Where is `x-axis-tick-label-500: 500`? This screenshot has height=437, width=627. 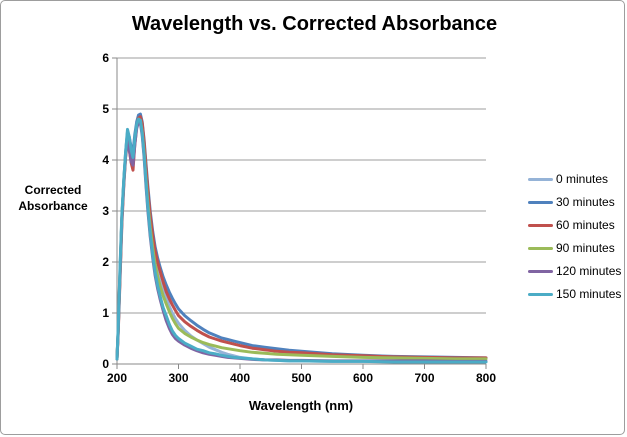
x-axis-tick-label-500: 500 is located at coordinates (301, 378).